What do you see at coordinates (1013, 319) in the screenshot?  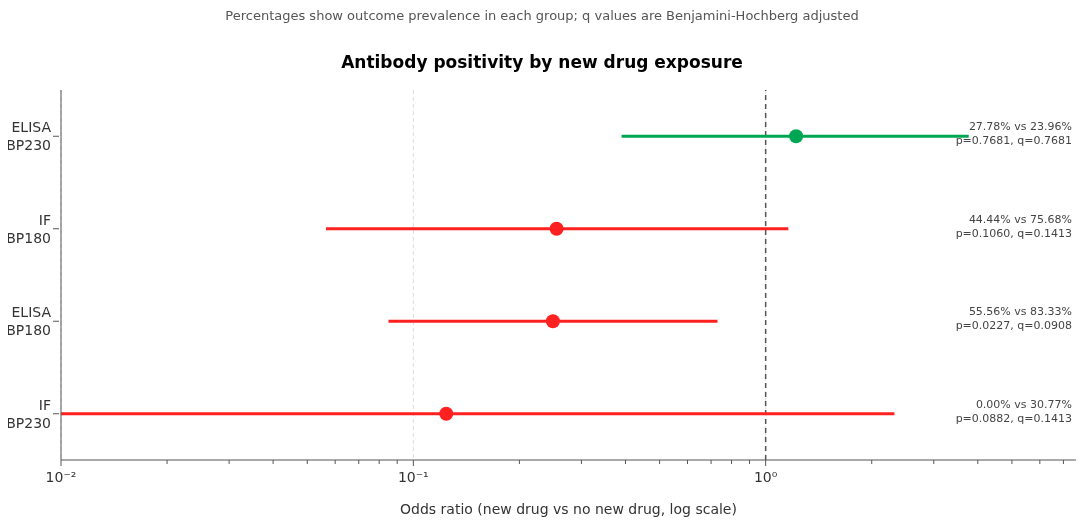 I see `annotation: 55.56% vs 83.33% p=0.0227, q=0.0908` at bounding box center [1013, 319].